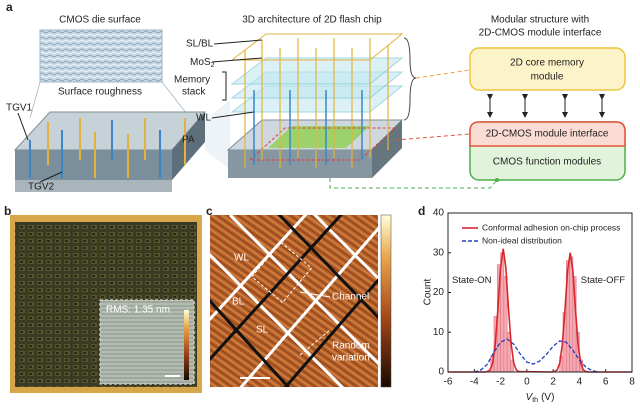 This screenshot has width=640, height=410. Describe the element at coordinates (540, 398) in the screenshot. I see `x-axis-label: Vth (V)` at that location.